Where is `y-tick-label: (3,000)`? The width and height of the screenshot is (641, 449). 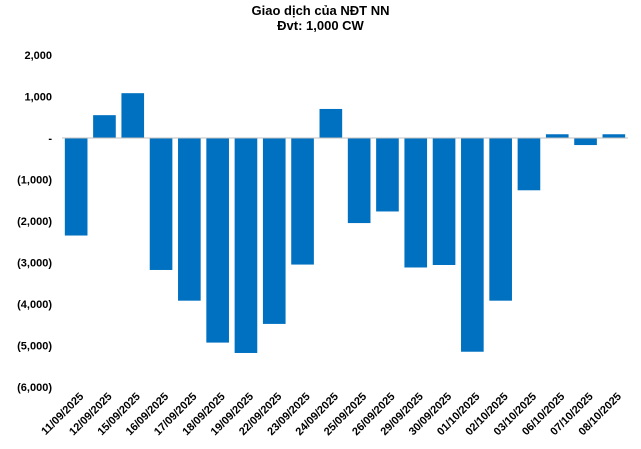
y-tick-label: (3,000) is located at coordinates (34, 264).